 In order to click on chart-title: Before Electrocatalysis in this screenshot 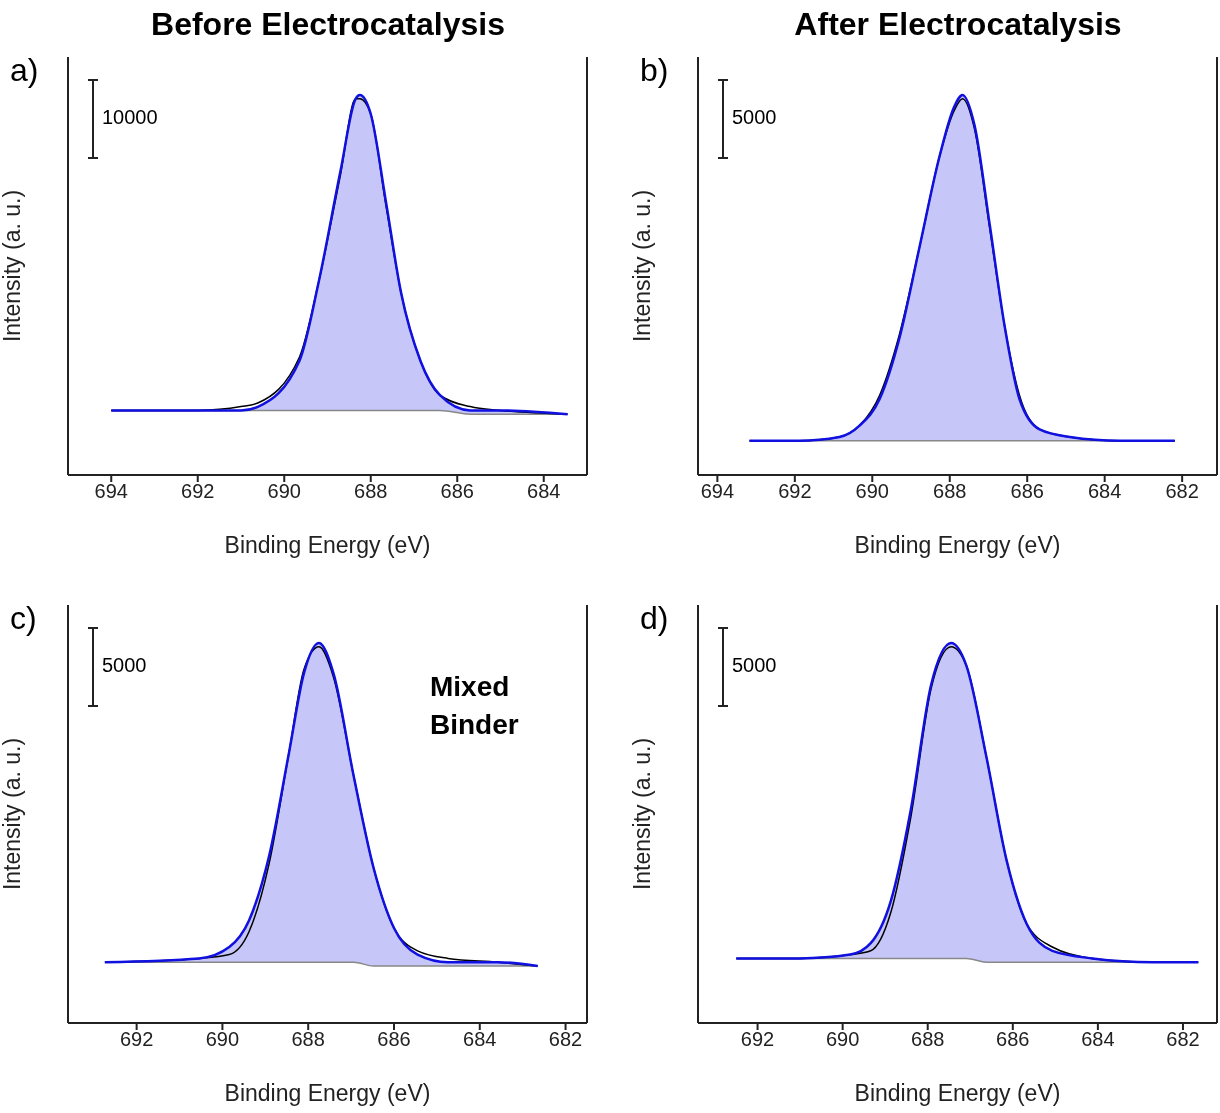, I will do `click(328, 24)`.